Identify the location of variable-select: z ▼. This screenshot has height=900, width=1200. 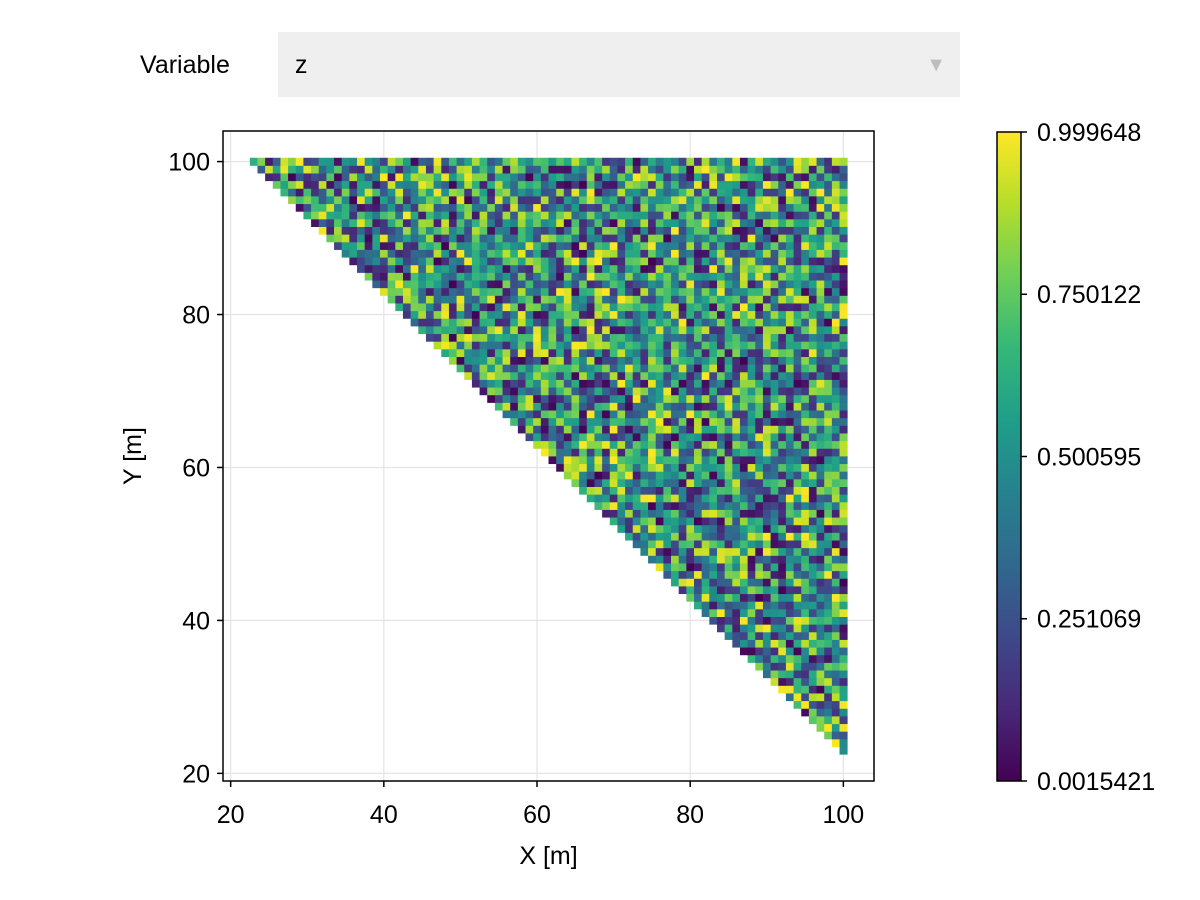
(619, 64).